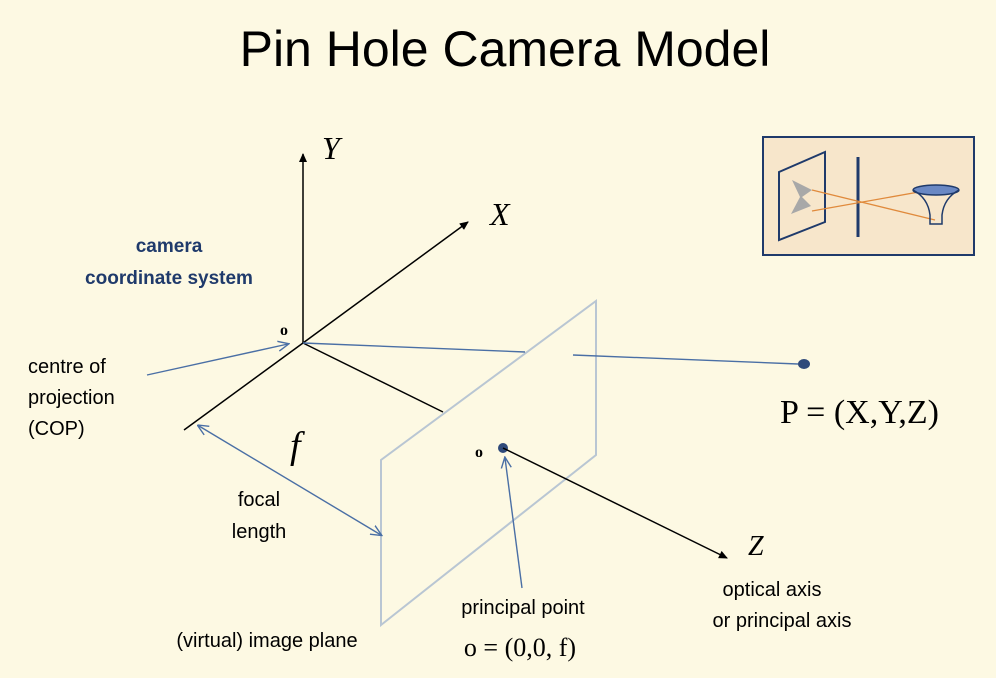  I want to click on ray-to-point-front, so click(414, 347).